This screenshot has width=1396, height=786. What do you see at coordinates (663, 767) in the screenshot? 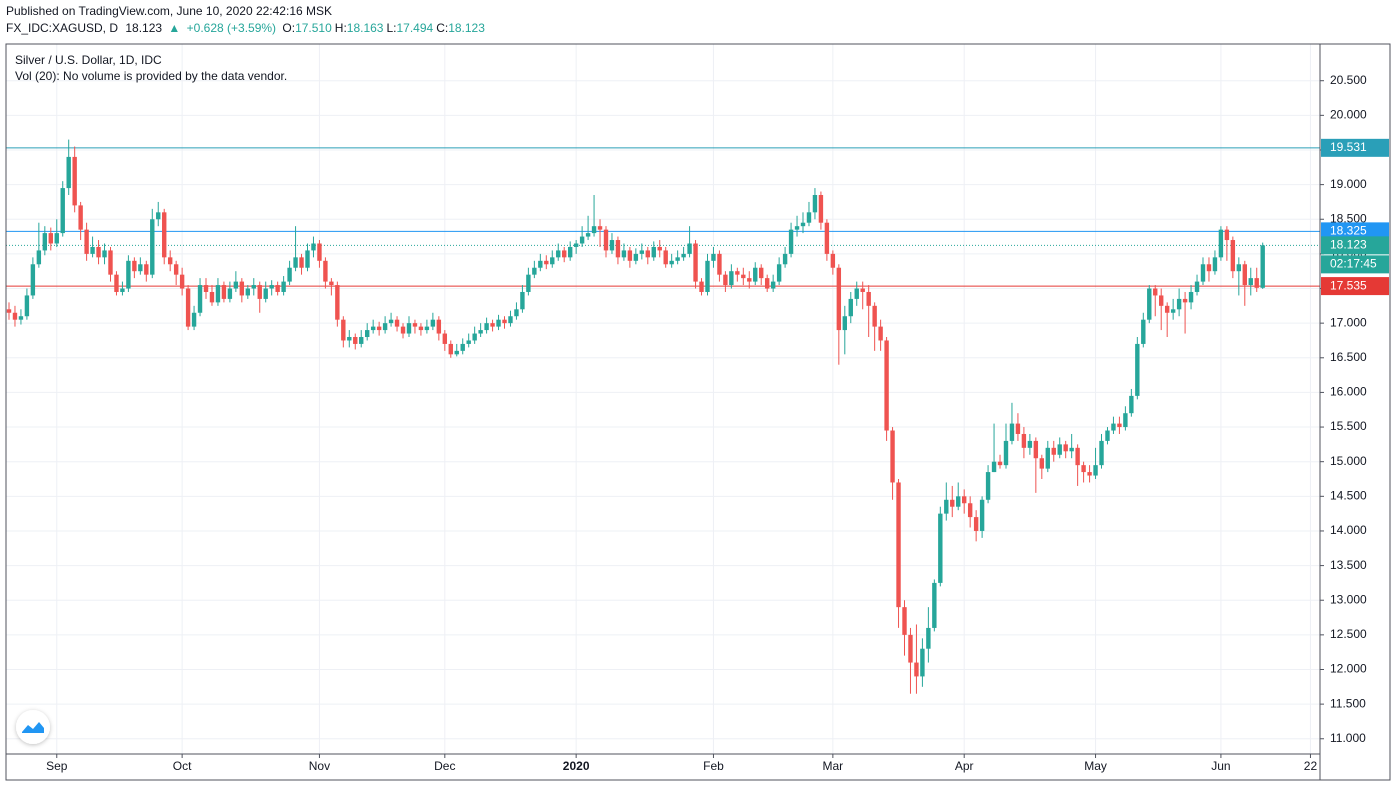
I see `time-axis-frame` at bounding box center [663, 767].